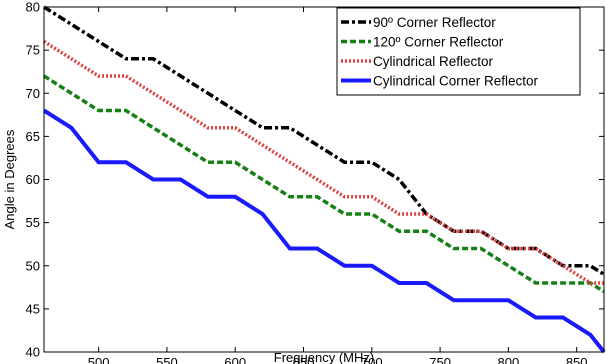 The image size is (607, 364). I want to click on x-axis-title: Frequency (MHz), so click(324, 357).